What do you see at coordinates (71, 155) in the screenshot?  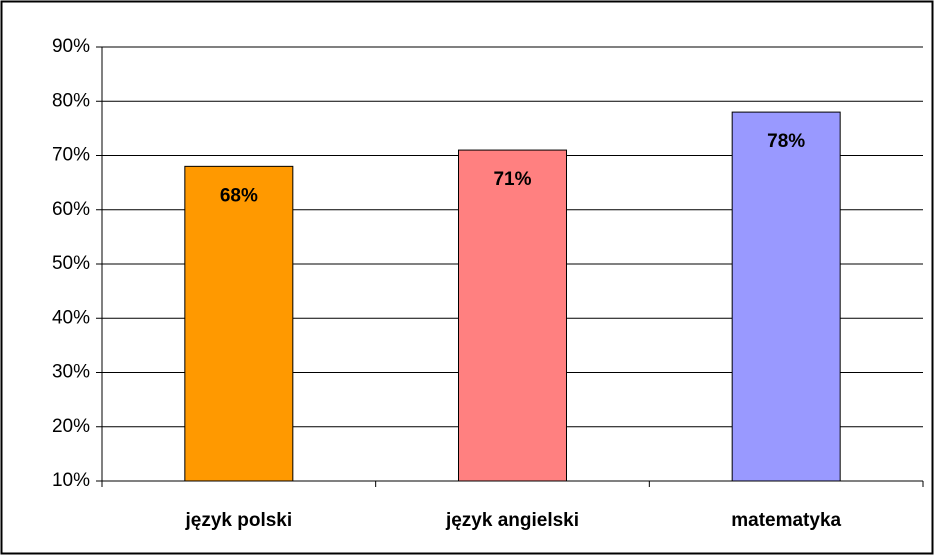 I see `y-tick-label: 70%` at bounding box center [71, 155].